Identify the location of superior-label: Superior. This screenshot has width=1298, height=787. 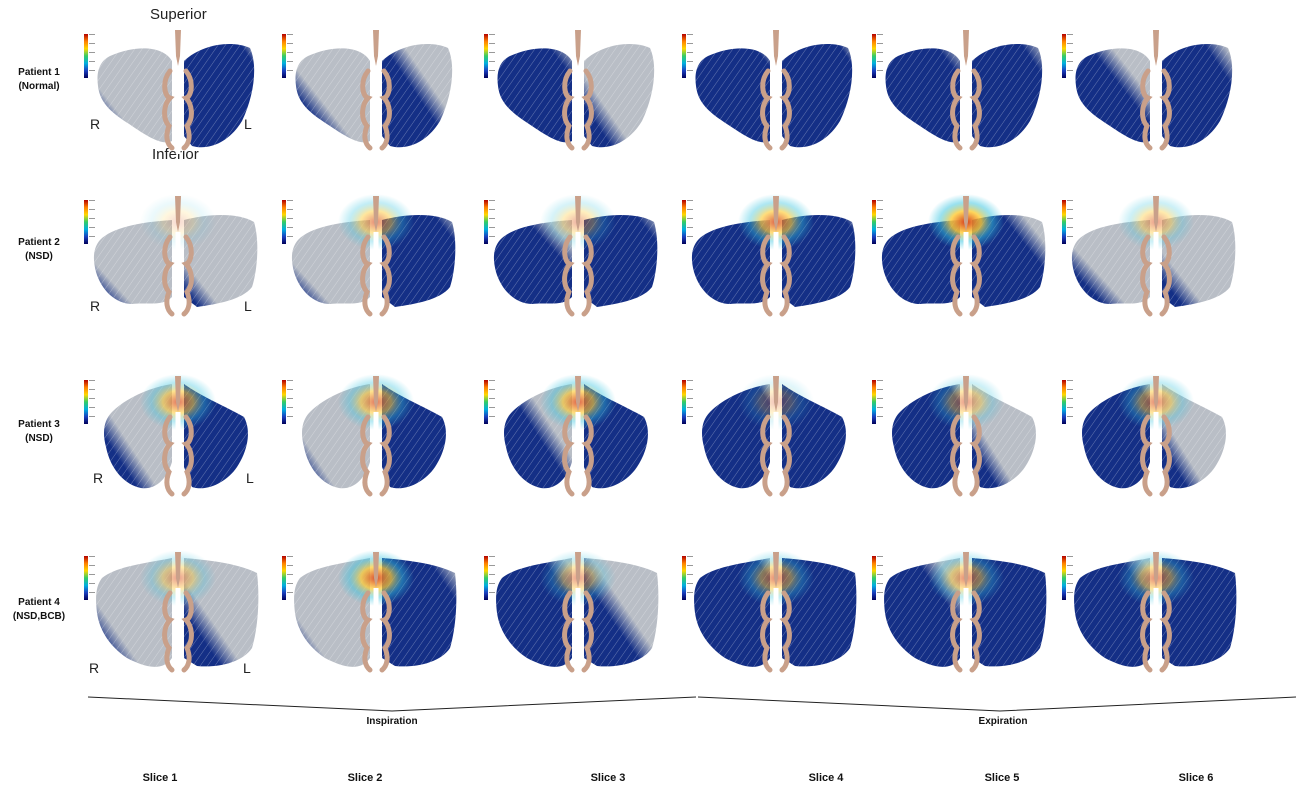
(178, 14).